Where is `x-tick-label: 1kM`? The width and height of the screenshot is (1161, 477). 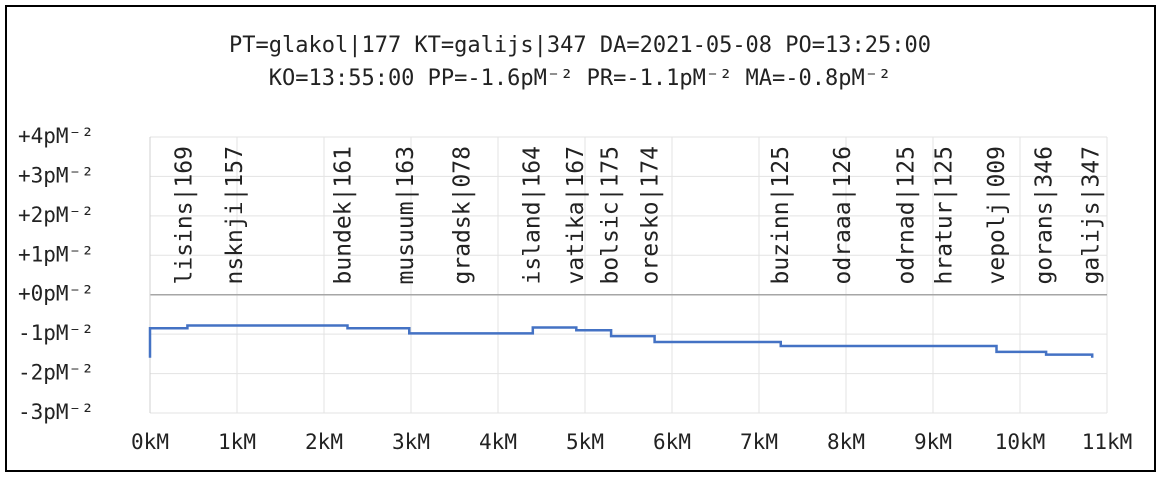 x-tick-label: 1kM is located at coordinates (237, 442).